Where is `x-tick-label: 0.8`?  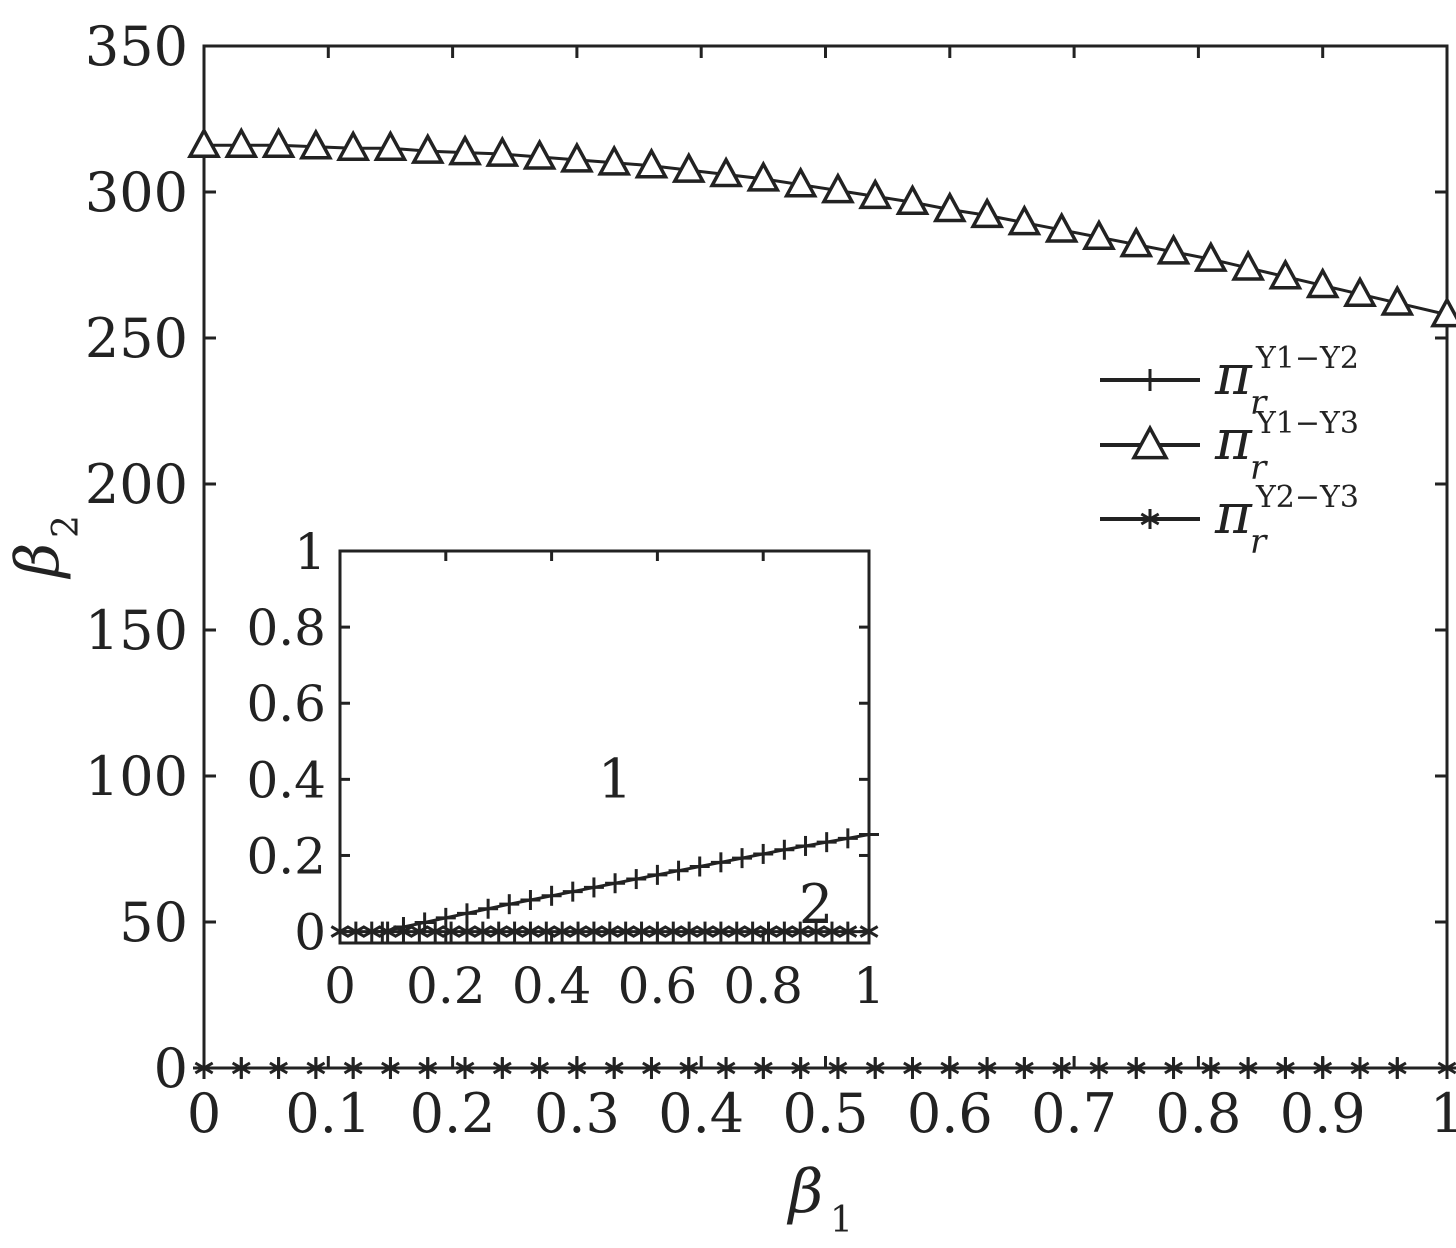
x-tick-label: 0.8 is located at coordinates (1198, 1113).